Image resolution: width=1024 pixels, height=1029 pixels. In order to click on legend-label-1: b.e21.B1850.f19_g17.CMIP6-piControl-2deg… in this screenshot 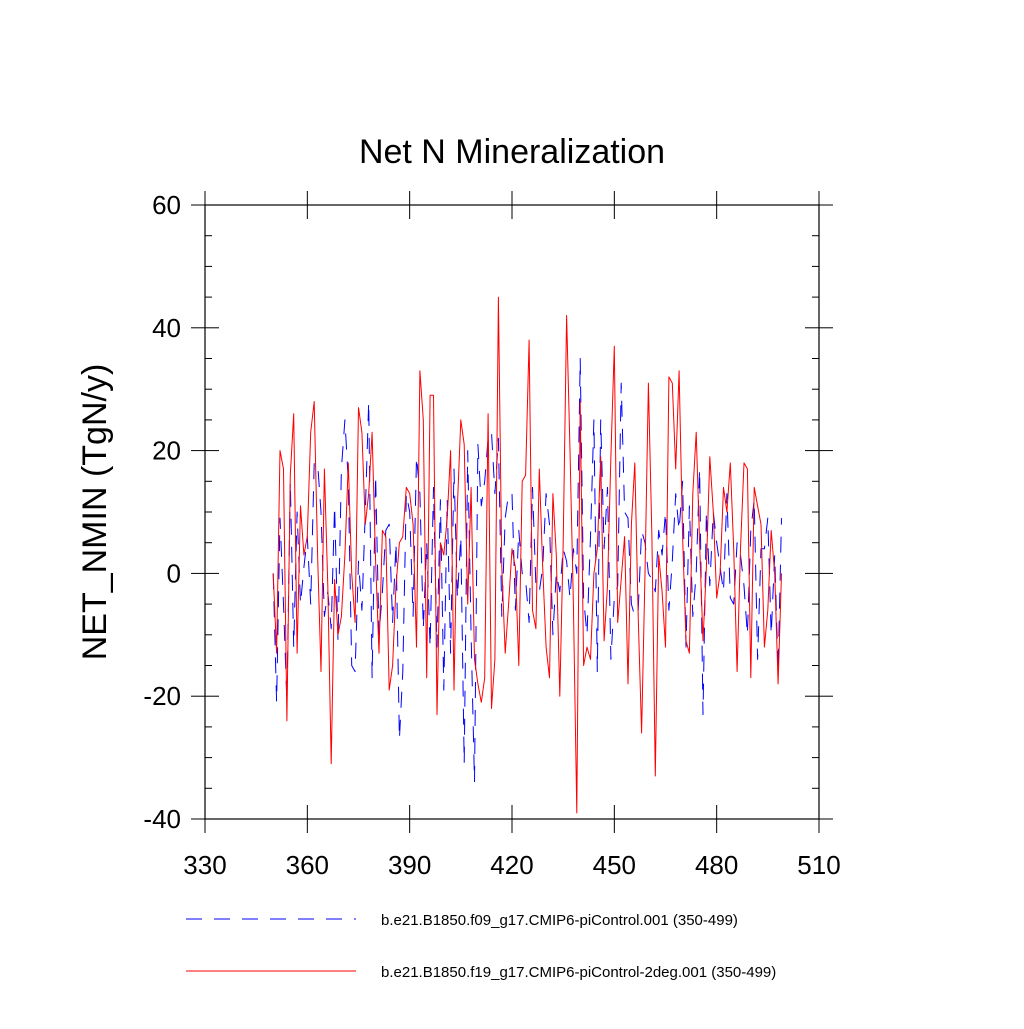, I will do `click(578, 972)`.